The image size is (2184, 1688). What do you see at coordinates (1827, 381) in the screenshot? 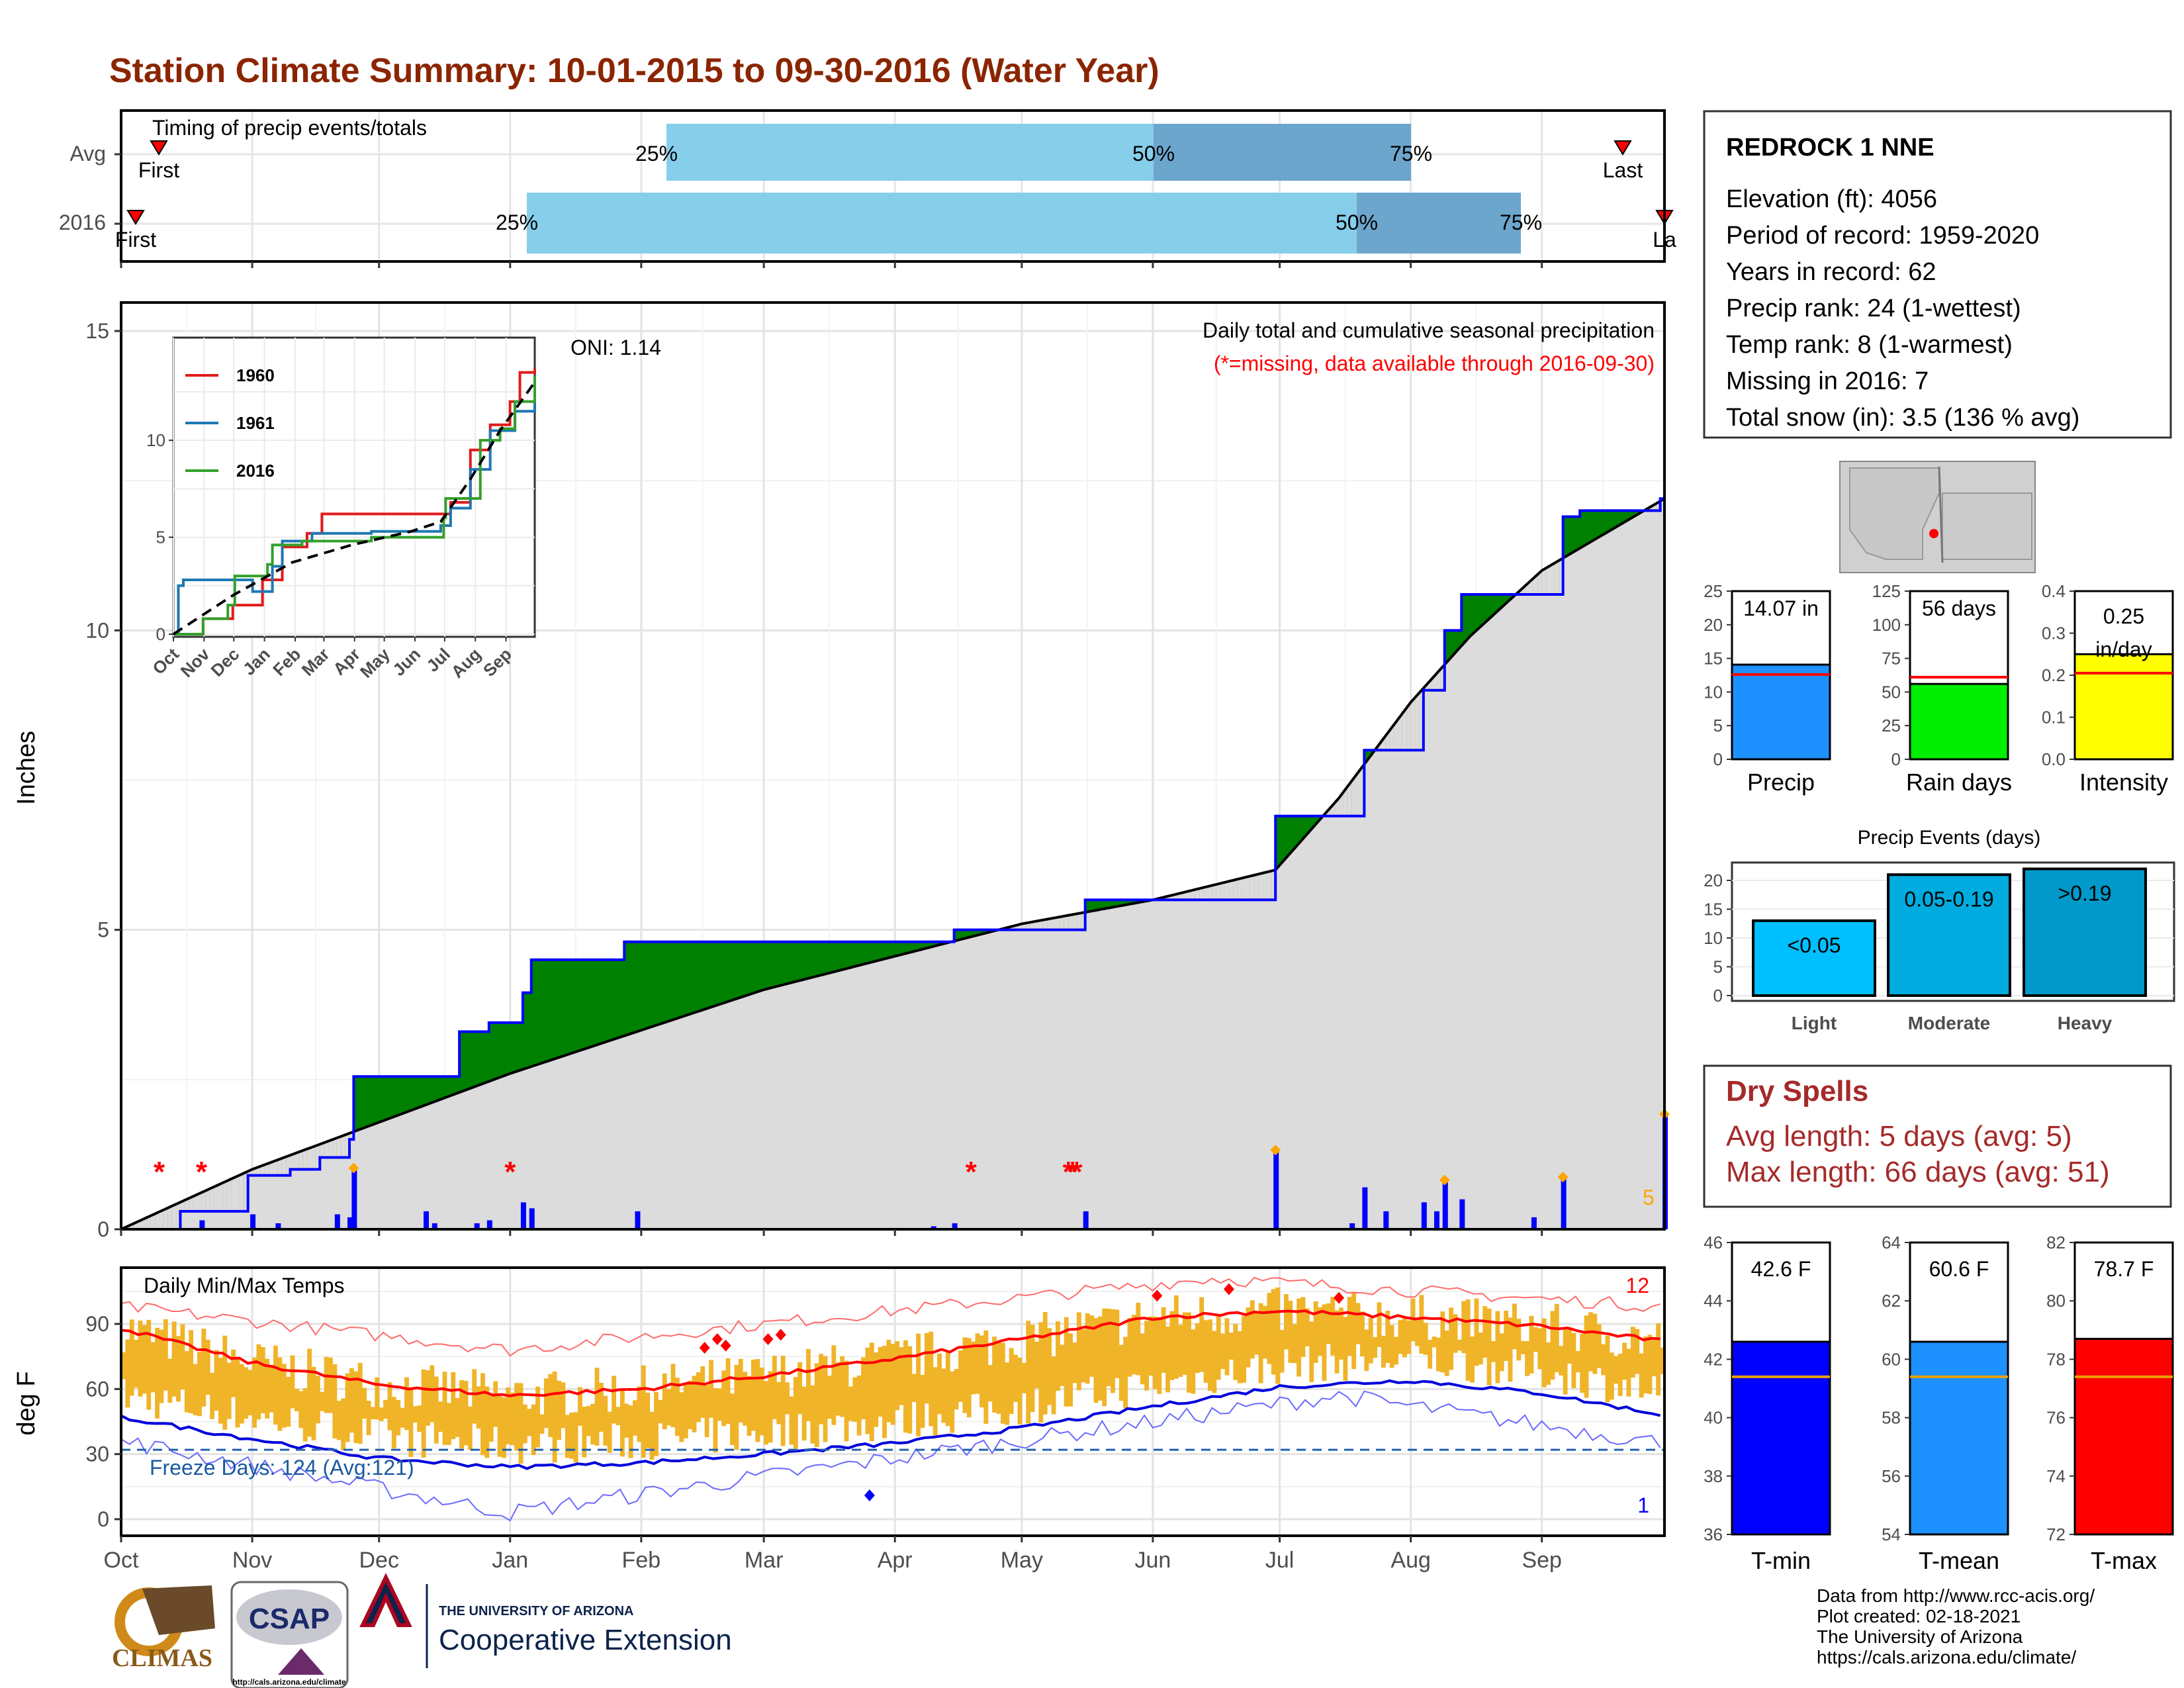
I see `station-info-line: Missing in 2016: 7` at bounding box center [1827, 381].